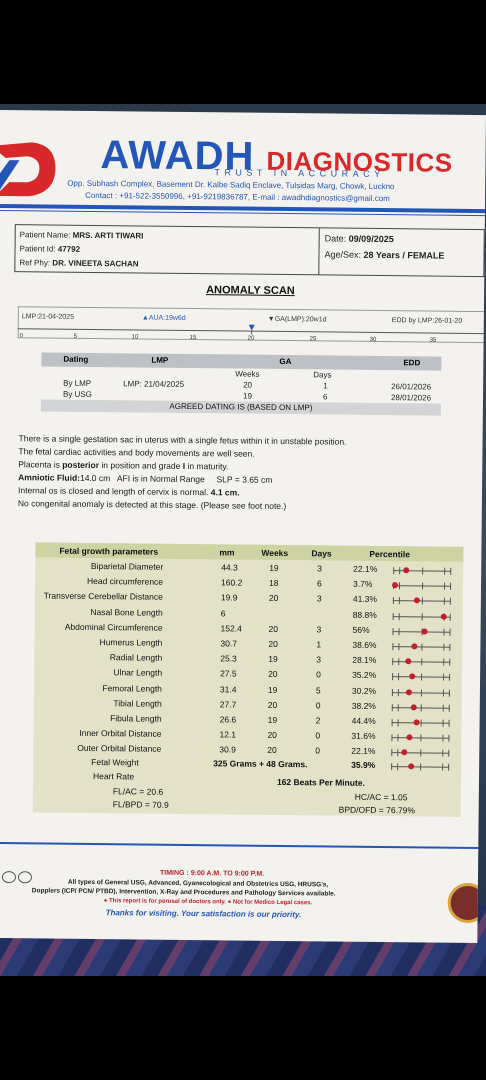  I want to click on patient-id: Patient Id: 47792, so click(50, 249).